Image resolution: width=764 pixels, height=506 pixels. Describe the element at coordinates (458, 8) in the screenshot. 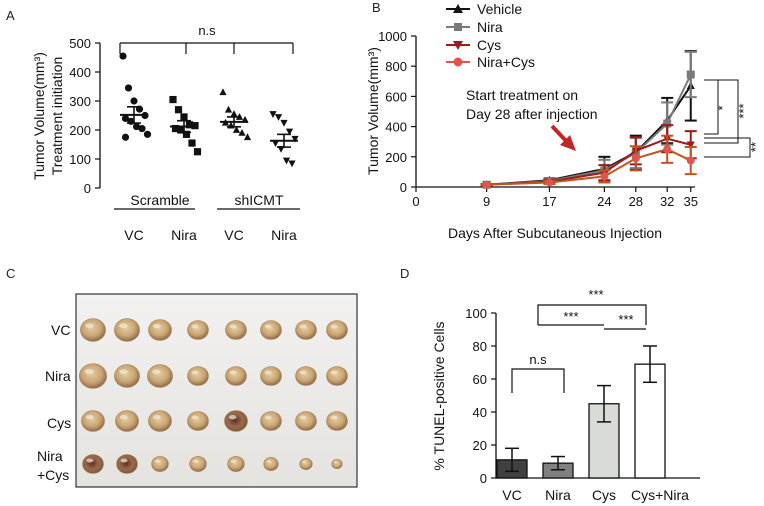

I see `legend-vehicle-marker` at that location.